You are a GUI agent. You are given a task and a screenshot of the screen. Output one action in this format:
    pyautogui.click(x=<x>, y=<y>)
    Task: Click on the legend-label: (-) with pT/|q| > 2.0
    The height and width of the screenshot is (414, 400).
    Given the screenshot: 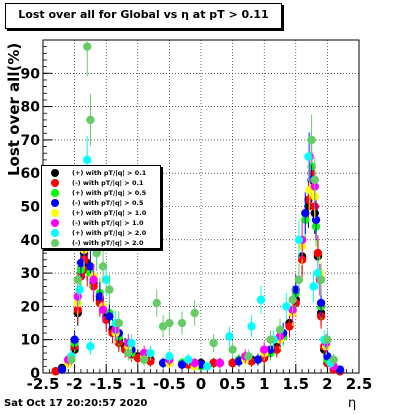 What is the action you would take?
    pyautogui.click(x=108, y=243)
    